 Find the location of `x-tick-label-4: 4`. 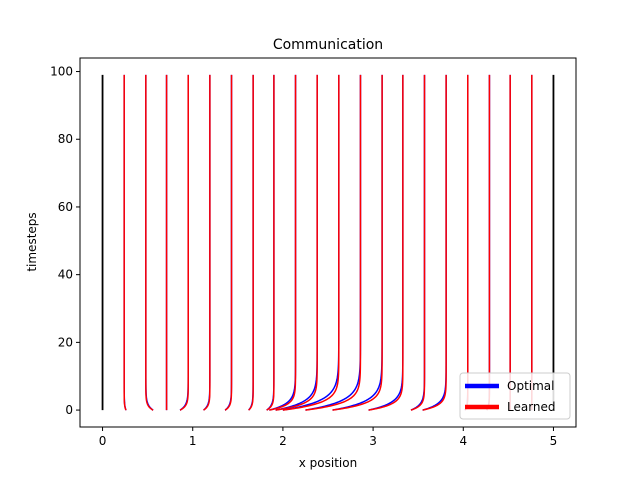

x-tick-label-4: 4 is located at coordinates (463, 441).